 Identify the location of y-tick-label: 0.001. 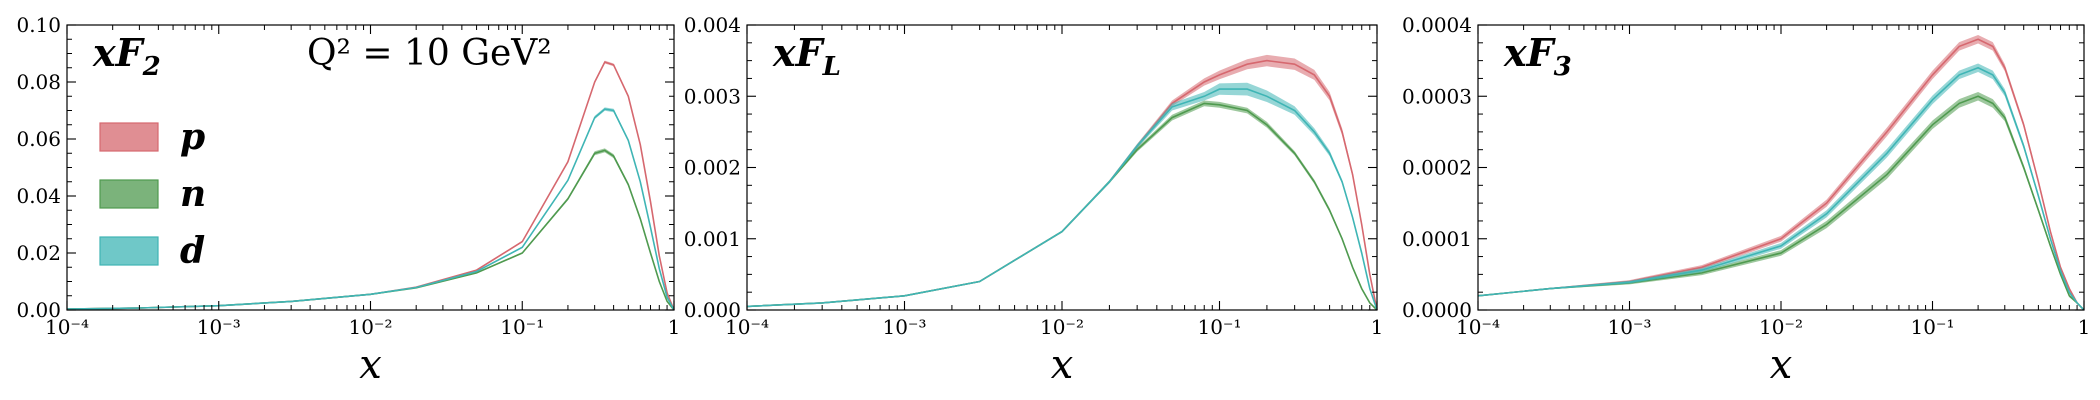
(712, 239).